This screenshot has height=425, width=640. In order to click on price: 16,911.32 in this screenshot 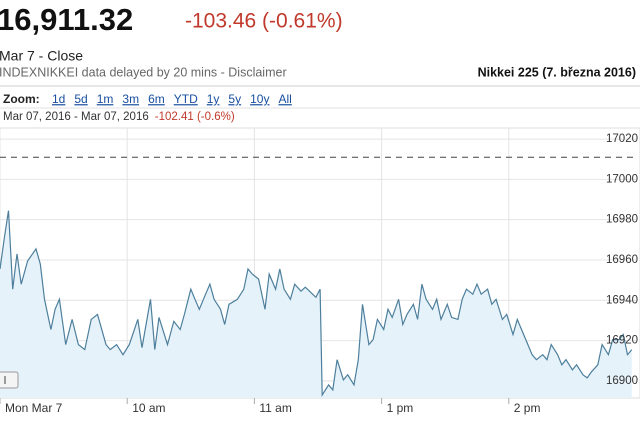, I will do `click(66, 19)`.